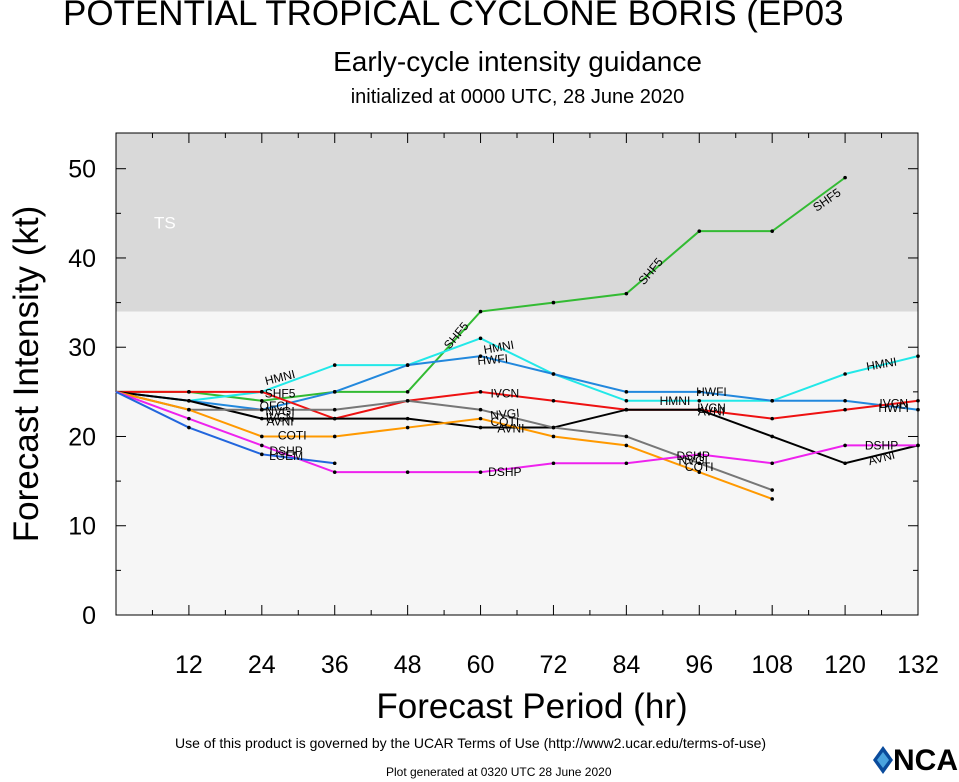 The image size is (959, 782). Describe the element at coordinates (82, 170) in the screenshot. I see `y-tick-label: 50` at that location.